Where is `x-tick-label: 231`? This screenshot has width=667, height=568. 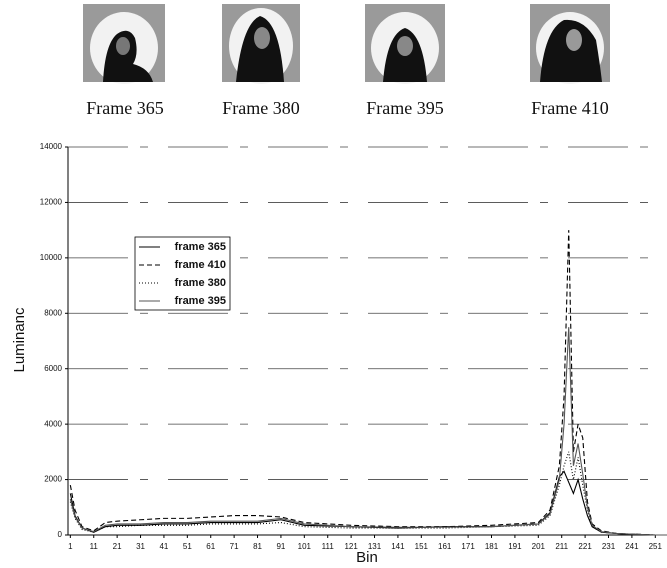
x-tick-label: 231 is located at coordinates (609, 546).